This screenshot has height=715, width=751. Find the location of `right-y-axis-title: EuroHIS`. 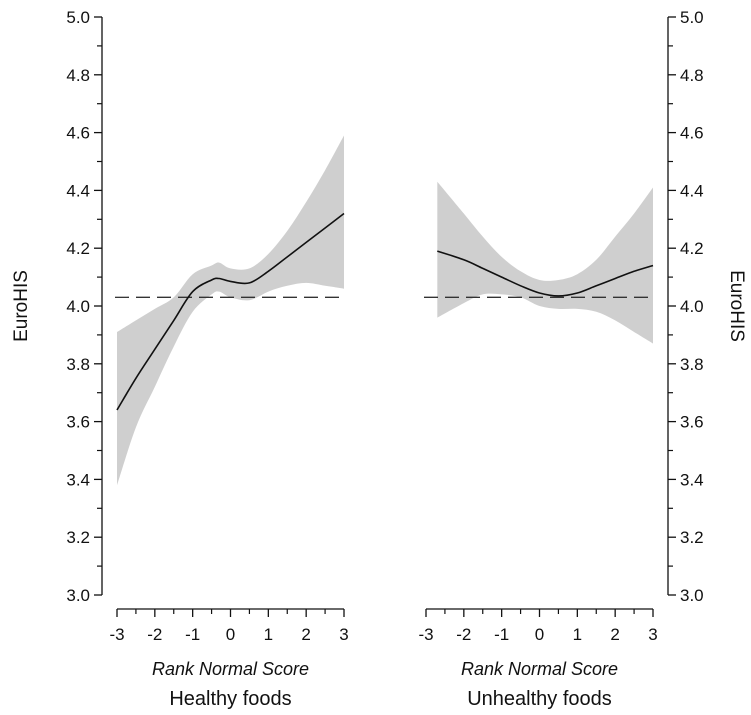

right-y-axis-title: EuroHIS is located at coordinates (736, 306).